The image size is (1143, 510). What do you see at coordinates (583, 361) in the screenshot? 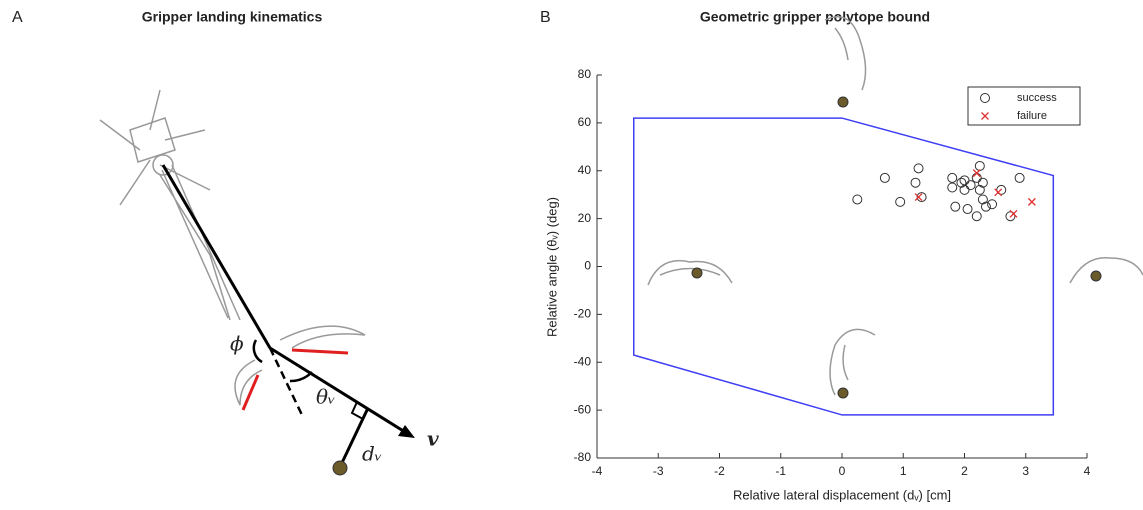
I see `y-tick-label: -40` at bounding box center [583, 361].